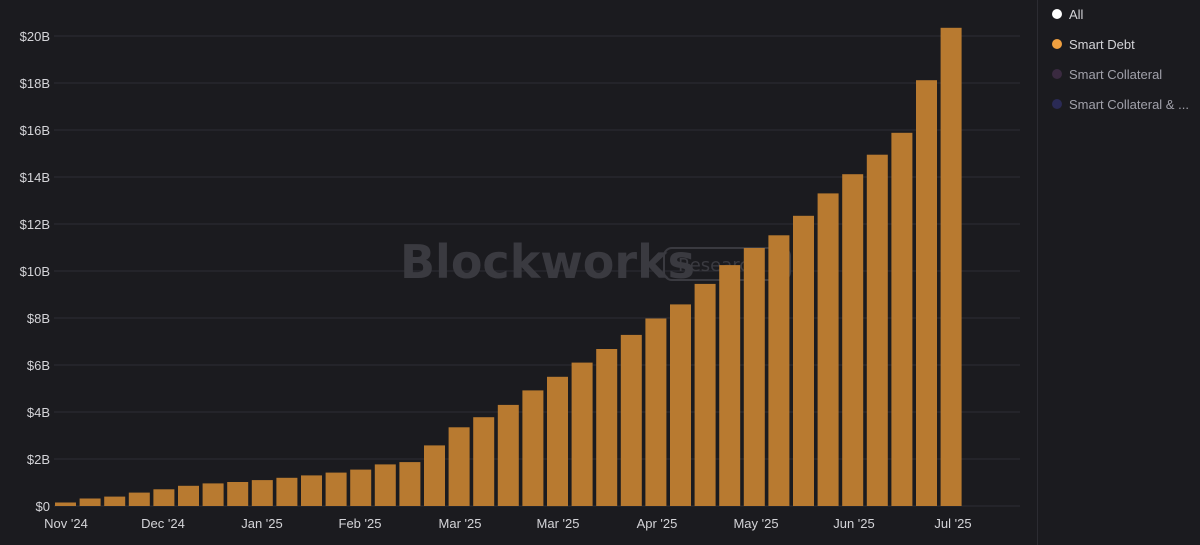 This screenshot has height=545, width=1200. What do you see at coordinates (35, 130) in the screenshot?
I see `y-tick-label: $16B` at bounding box center [35, 130].